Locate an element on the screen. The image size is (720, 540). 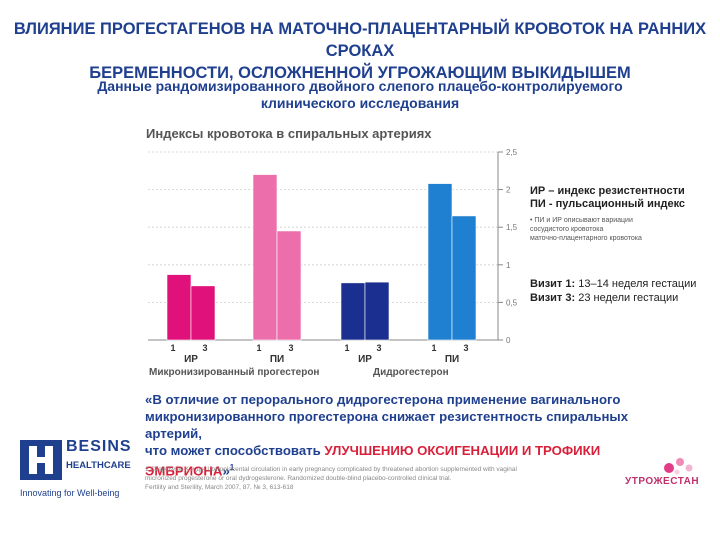
visit-1-text: 13–14 неделя гестации is located at coordinates (636, 284).